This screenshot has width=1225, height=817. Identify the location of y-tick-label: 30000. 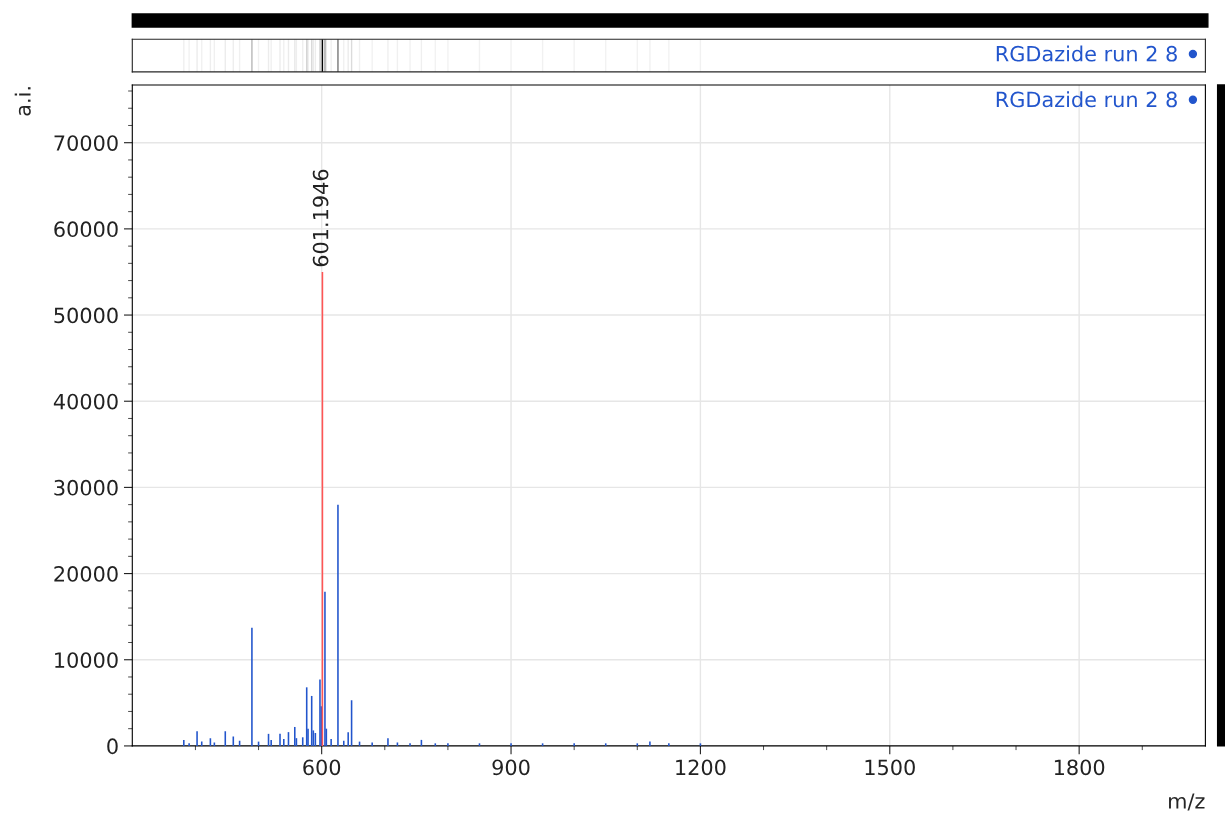
(86, 487).